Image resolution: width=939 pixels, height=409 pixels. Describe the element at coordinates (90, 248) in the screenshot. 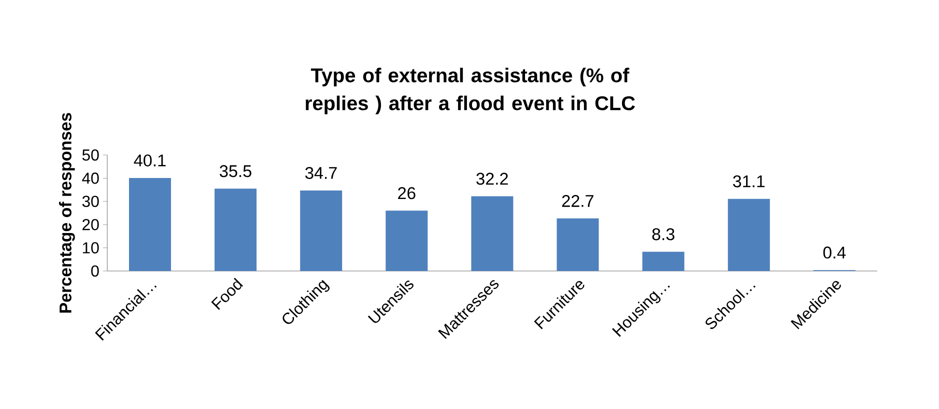

I see `y-tick-label: 10` at that location.